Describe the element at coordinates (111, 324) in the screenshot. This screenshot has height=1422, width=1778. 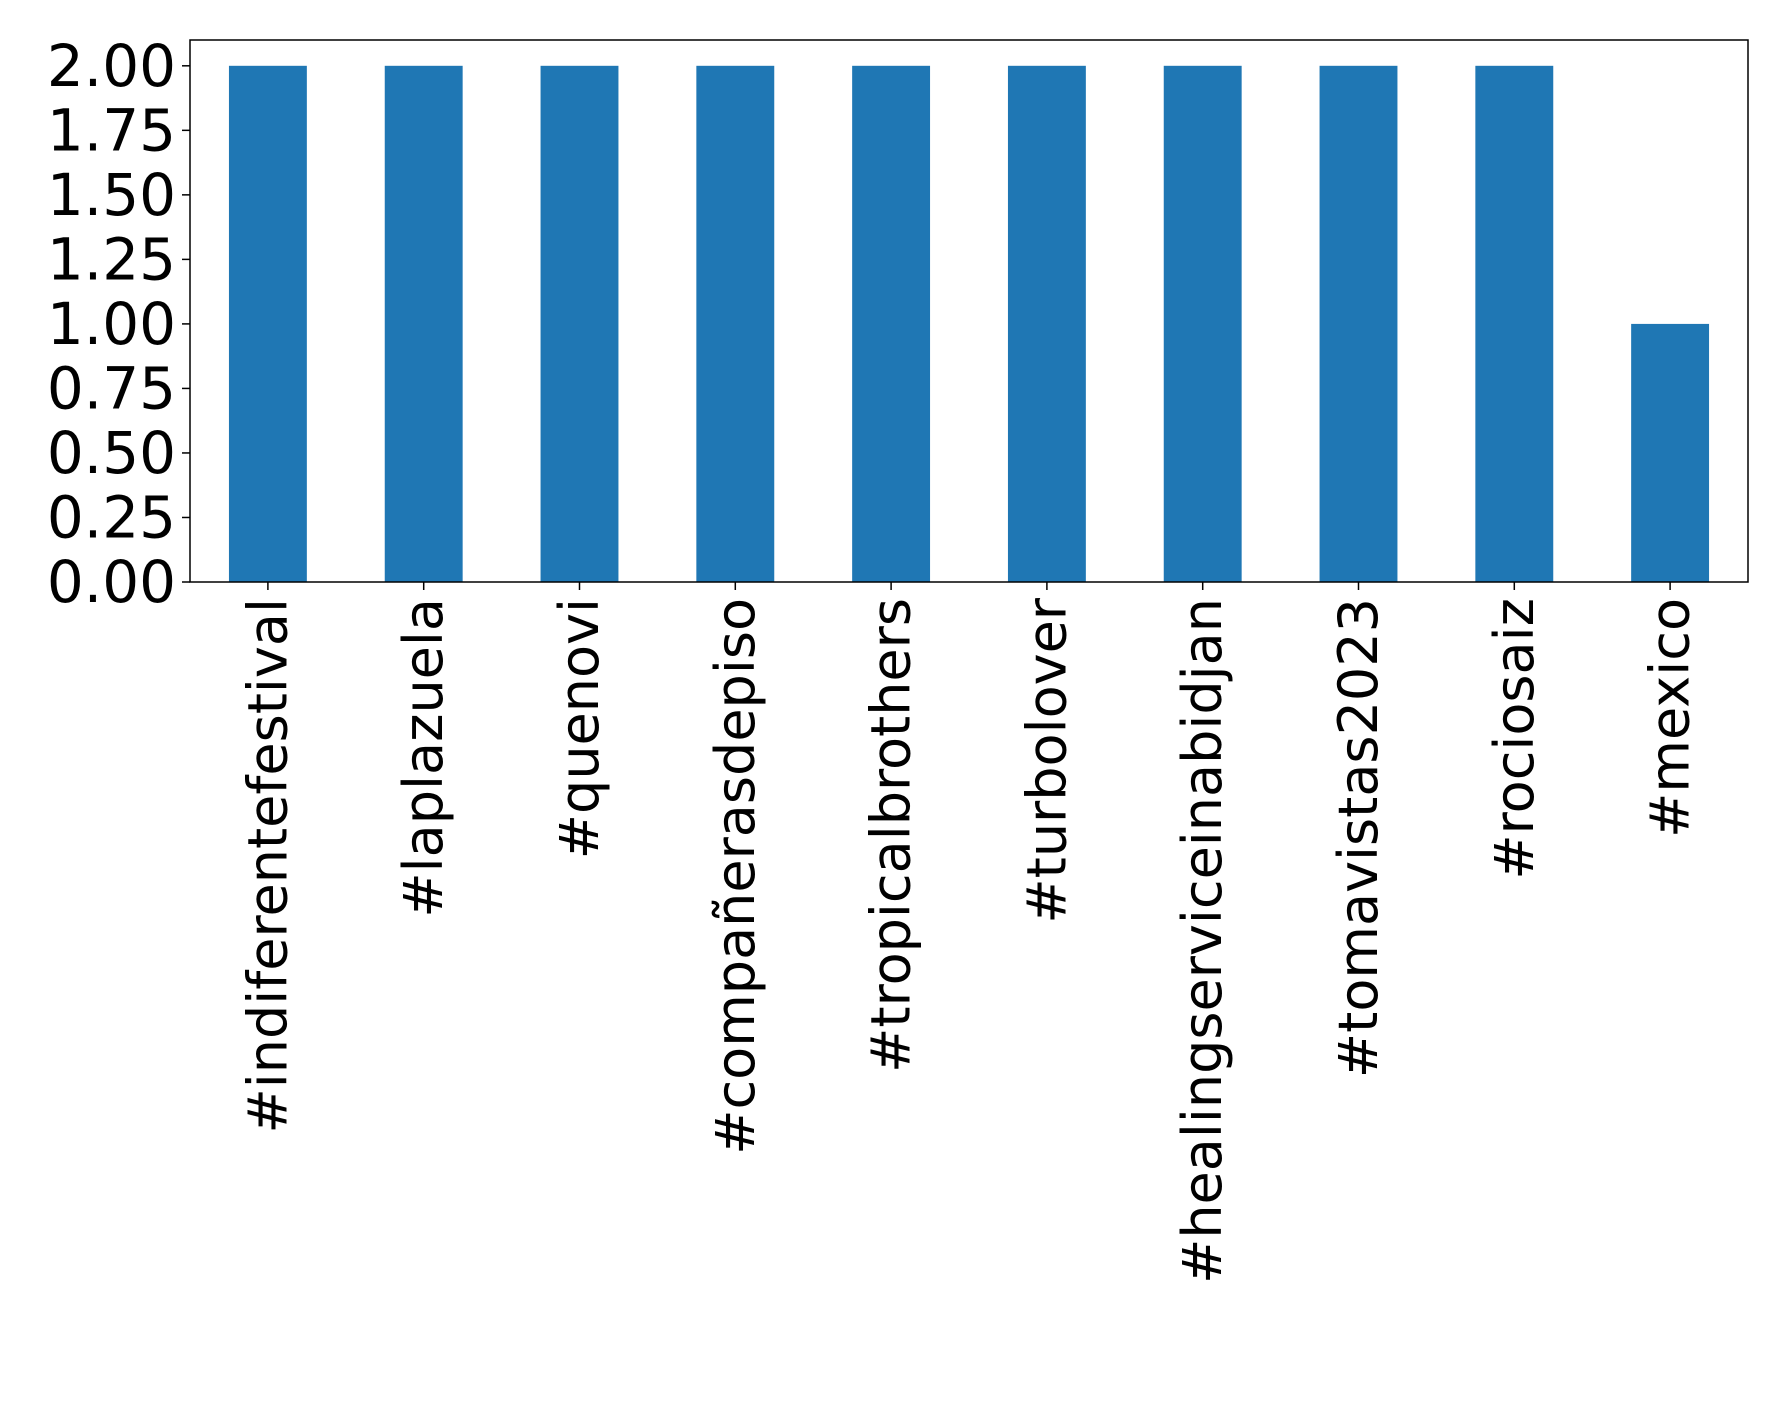
I see `y-tick-label: 1.00` at that location.